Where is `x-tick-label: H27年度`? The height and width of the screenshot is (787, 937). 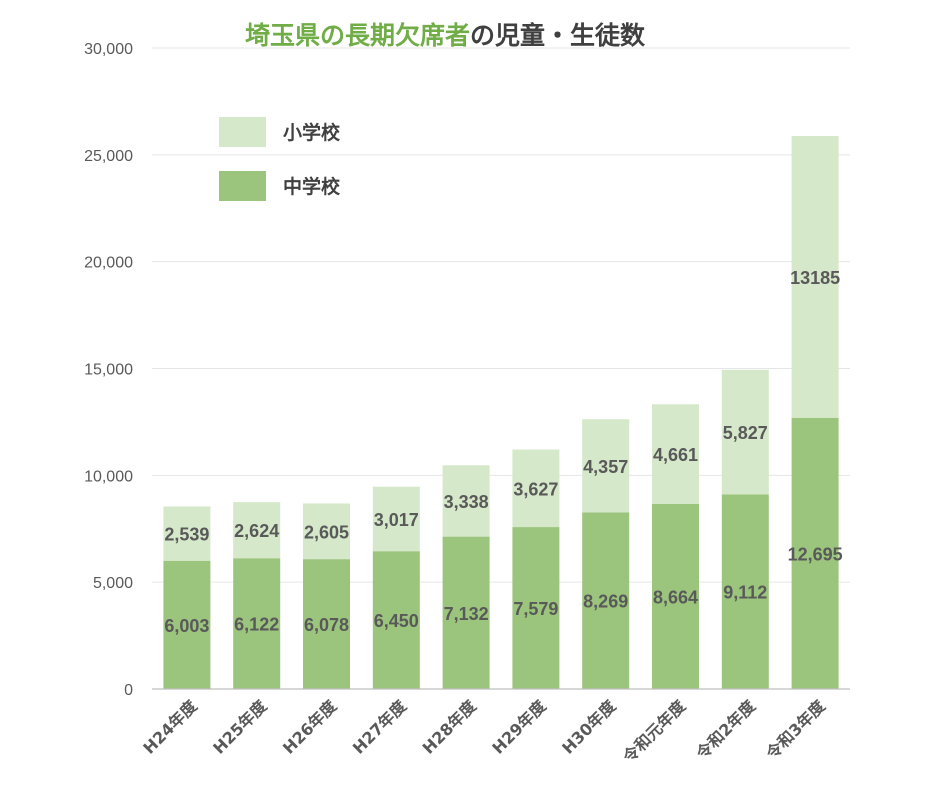 x-tick-label: H27年度 is located at coordinates (380, 727).